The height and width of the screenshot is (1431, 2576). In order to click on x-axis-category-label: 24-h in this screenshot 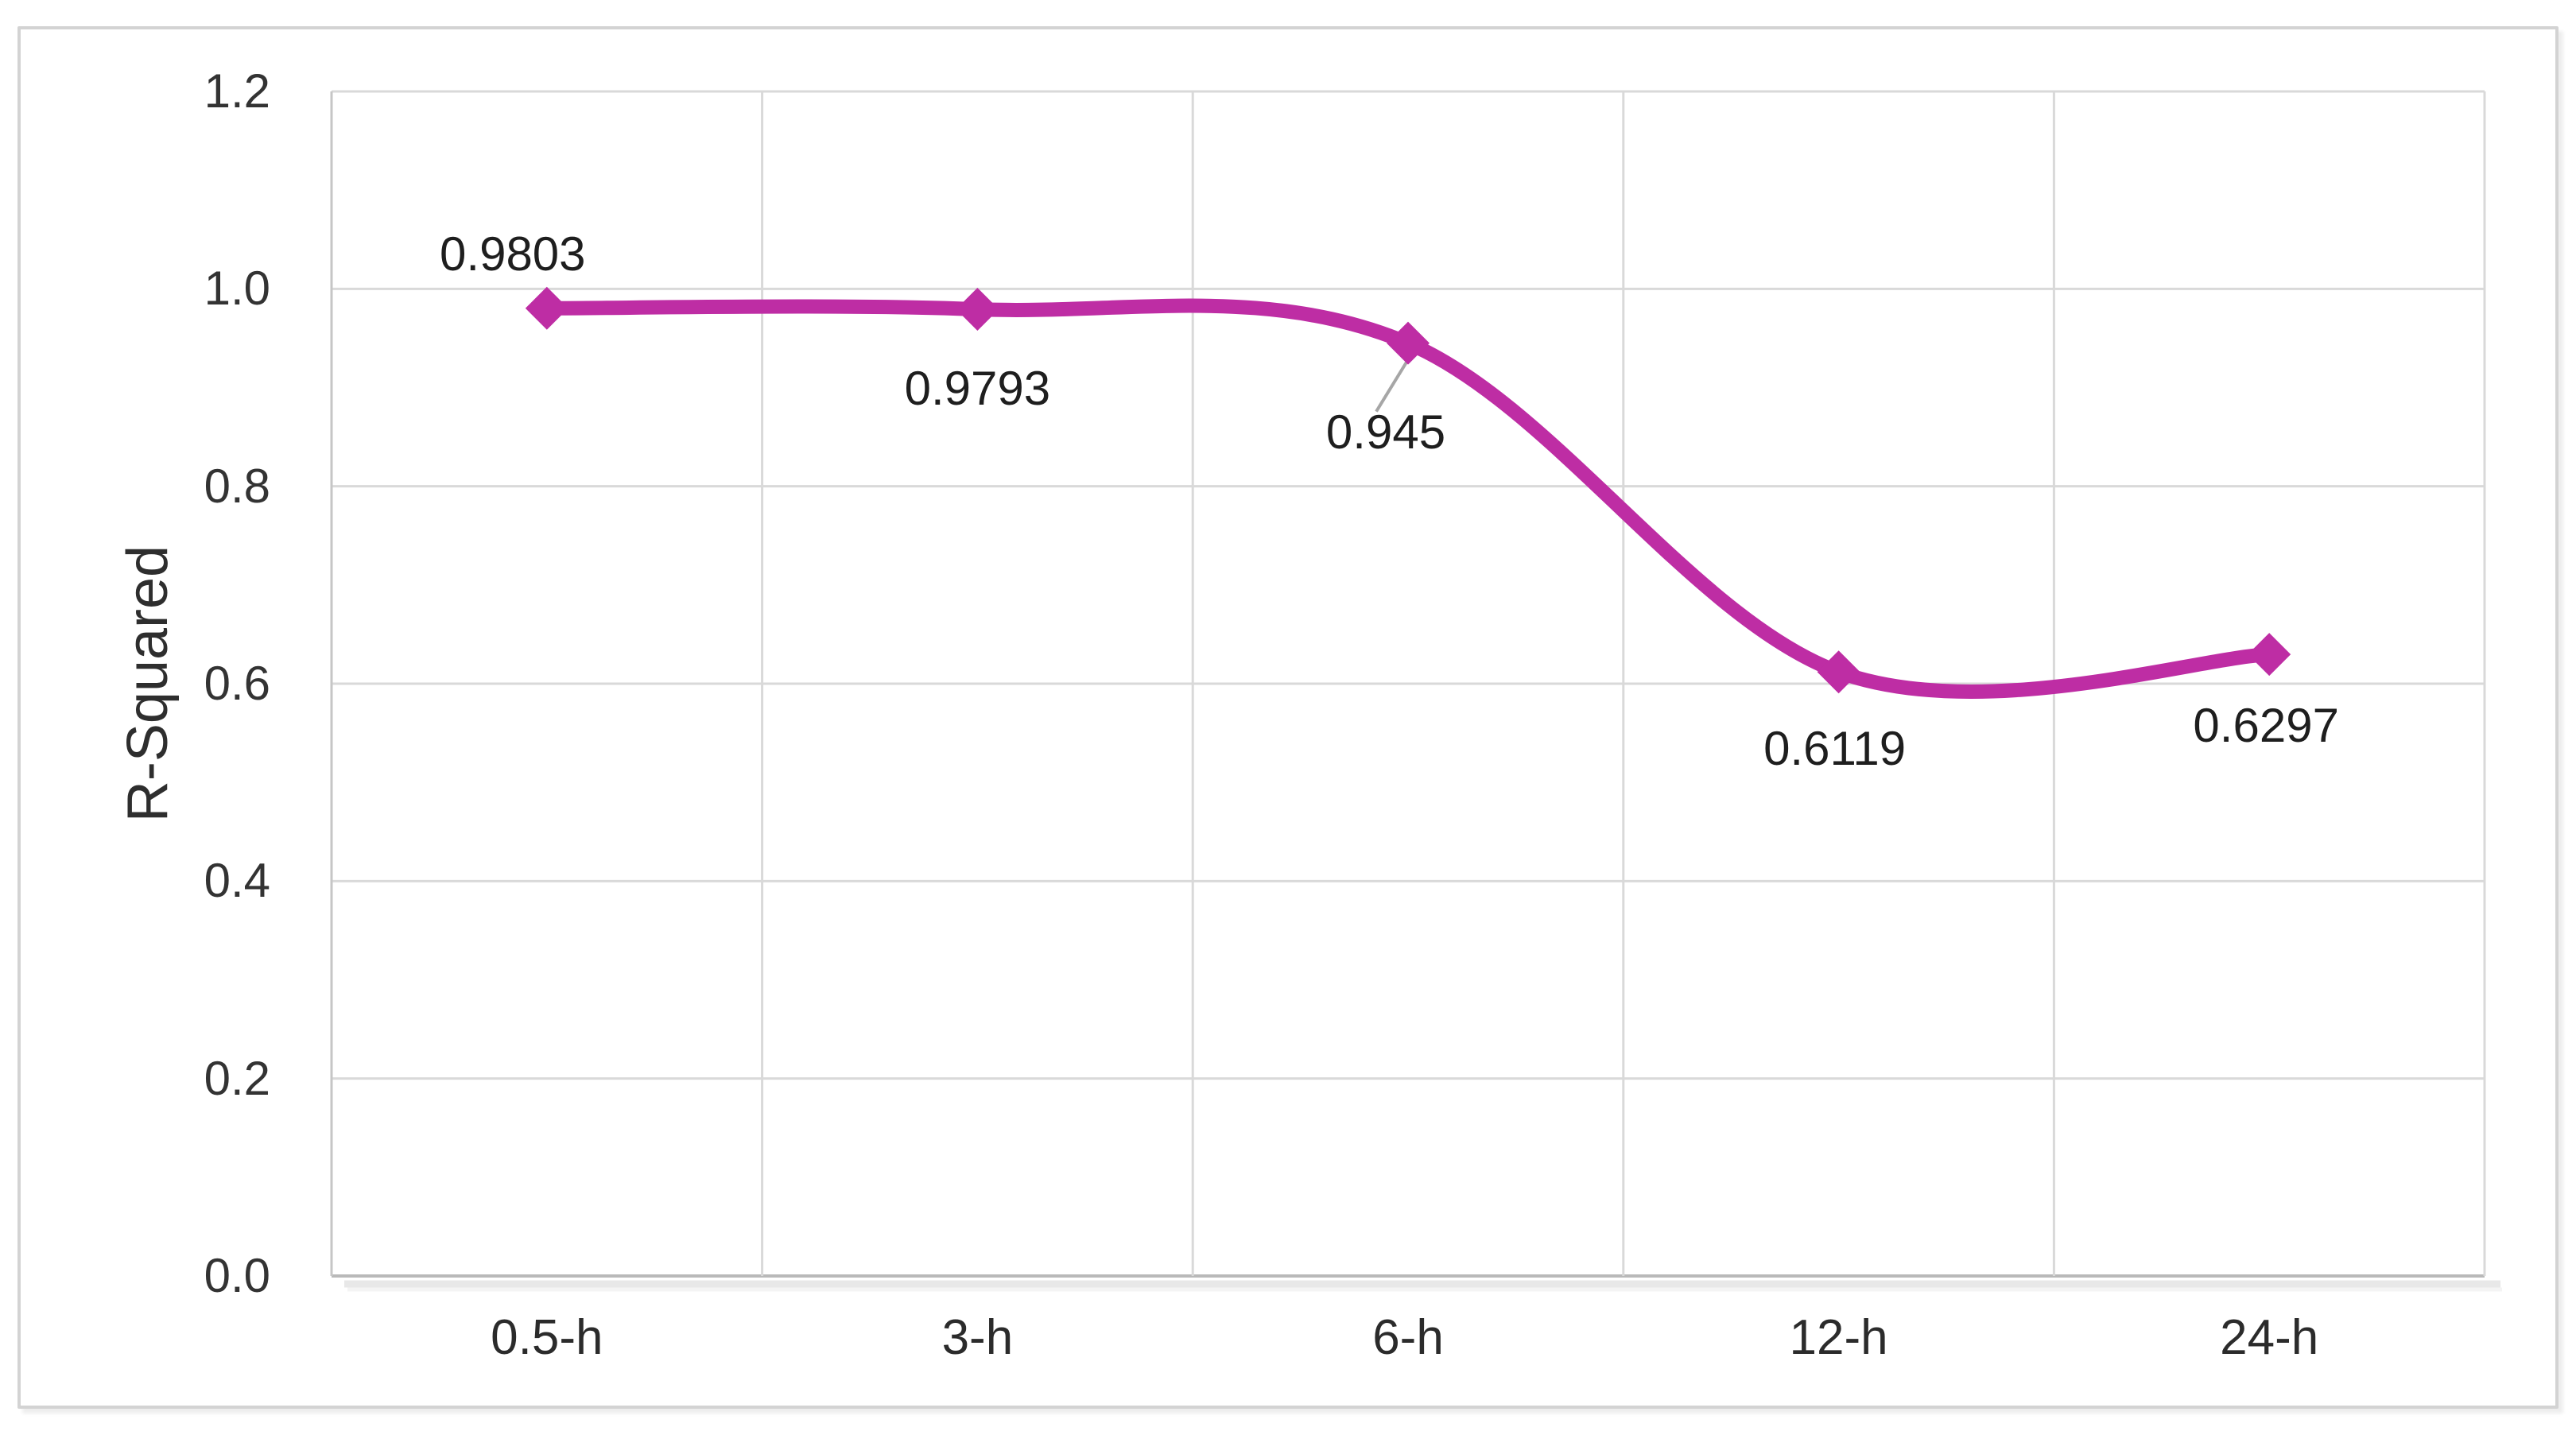, I will do `click(2269, 1337)`.